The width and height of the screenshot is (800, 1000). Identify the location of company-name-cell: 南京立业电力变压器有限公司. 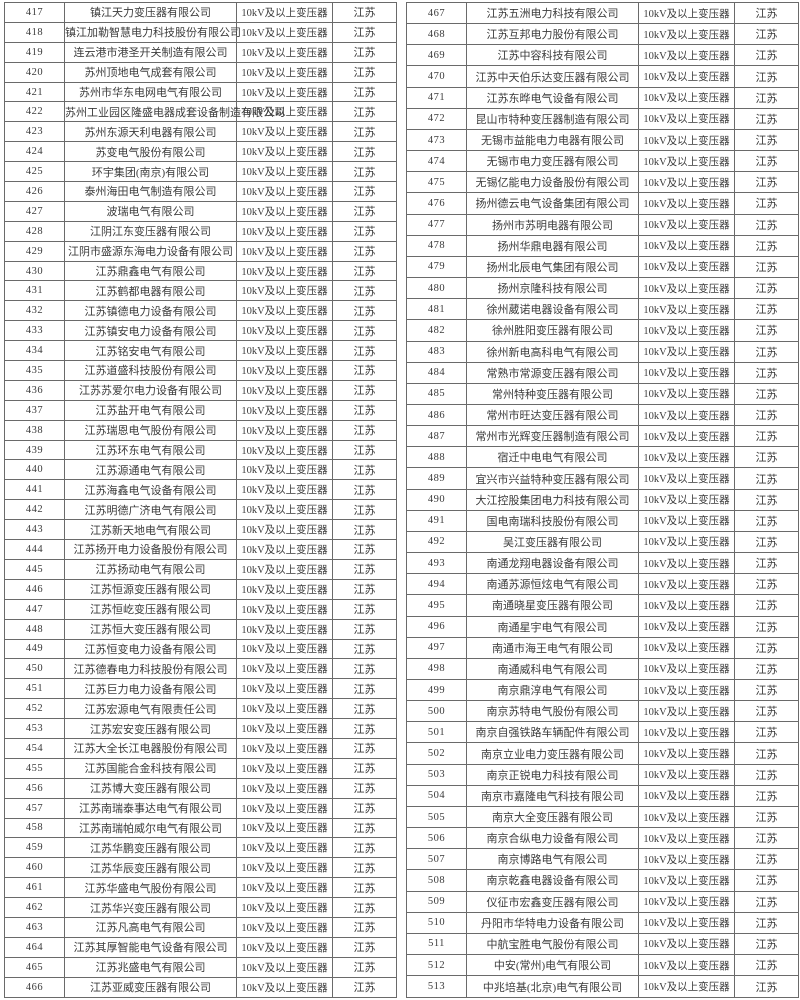
(552, 753).